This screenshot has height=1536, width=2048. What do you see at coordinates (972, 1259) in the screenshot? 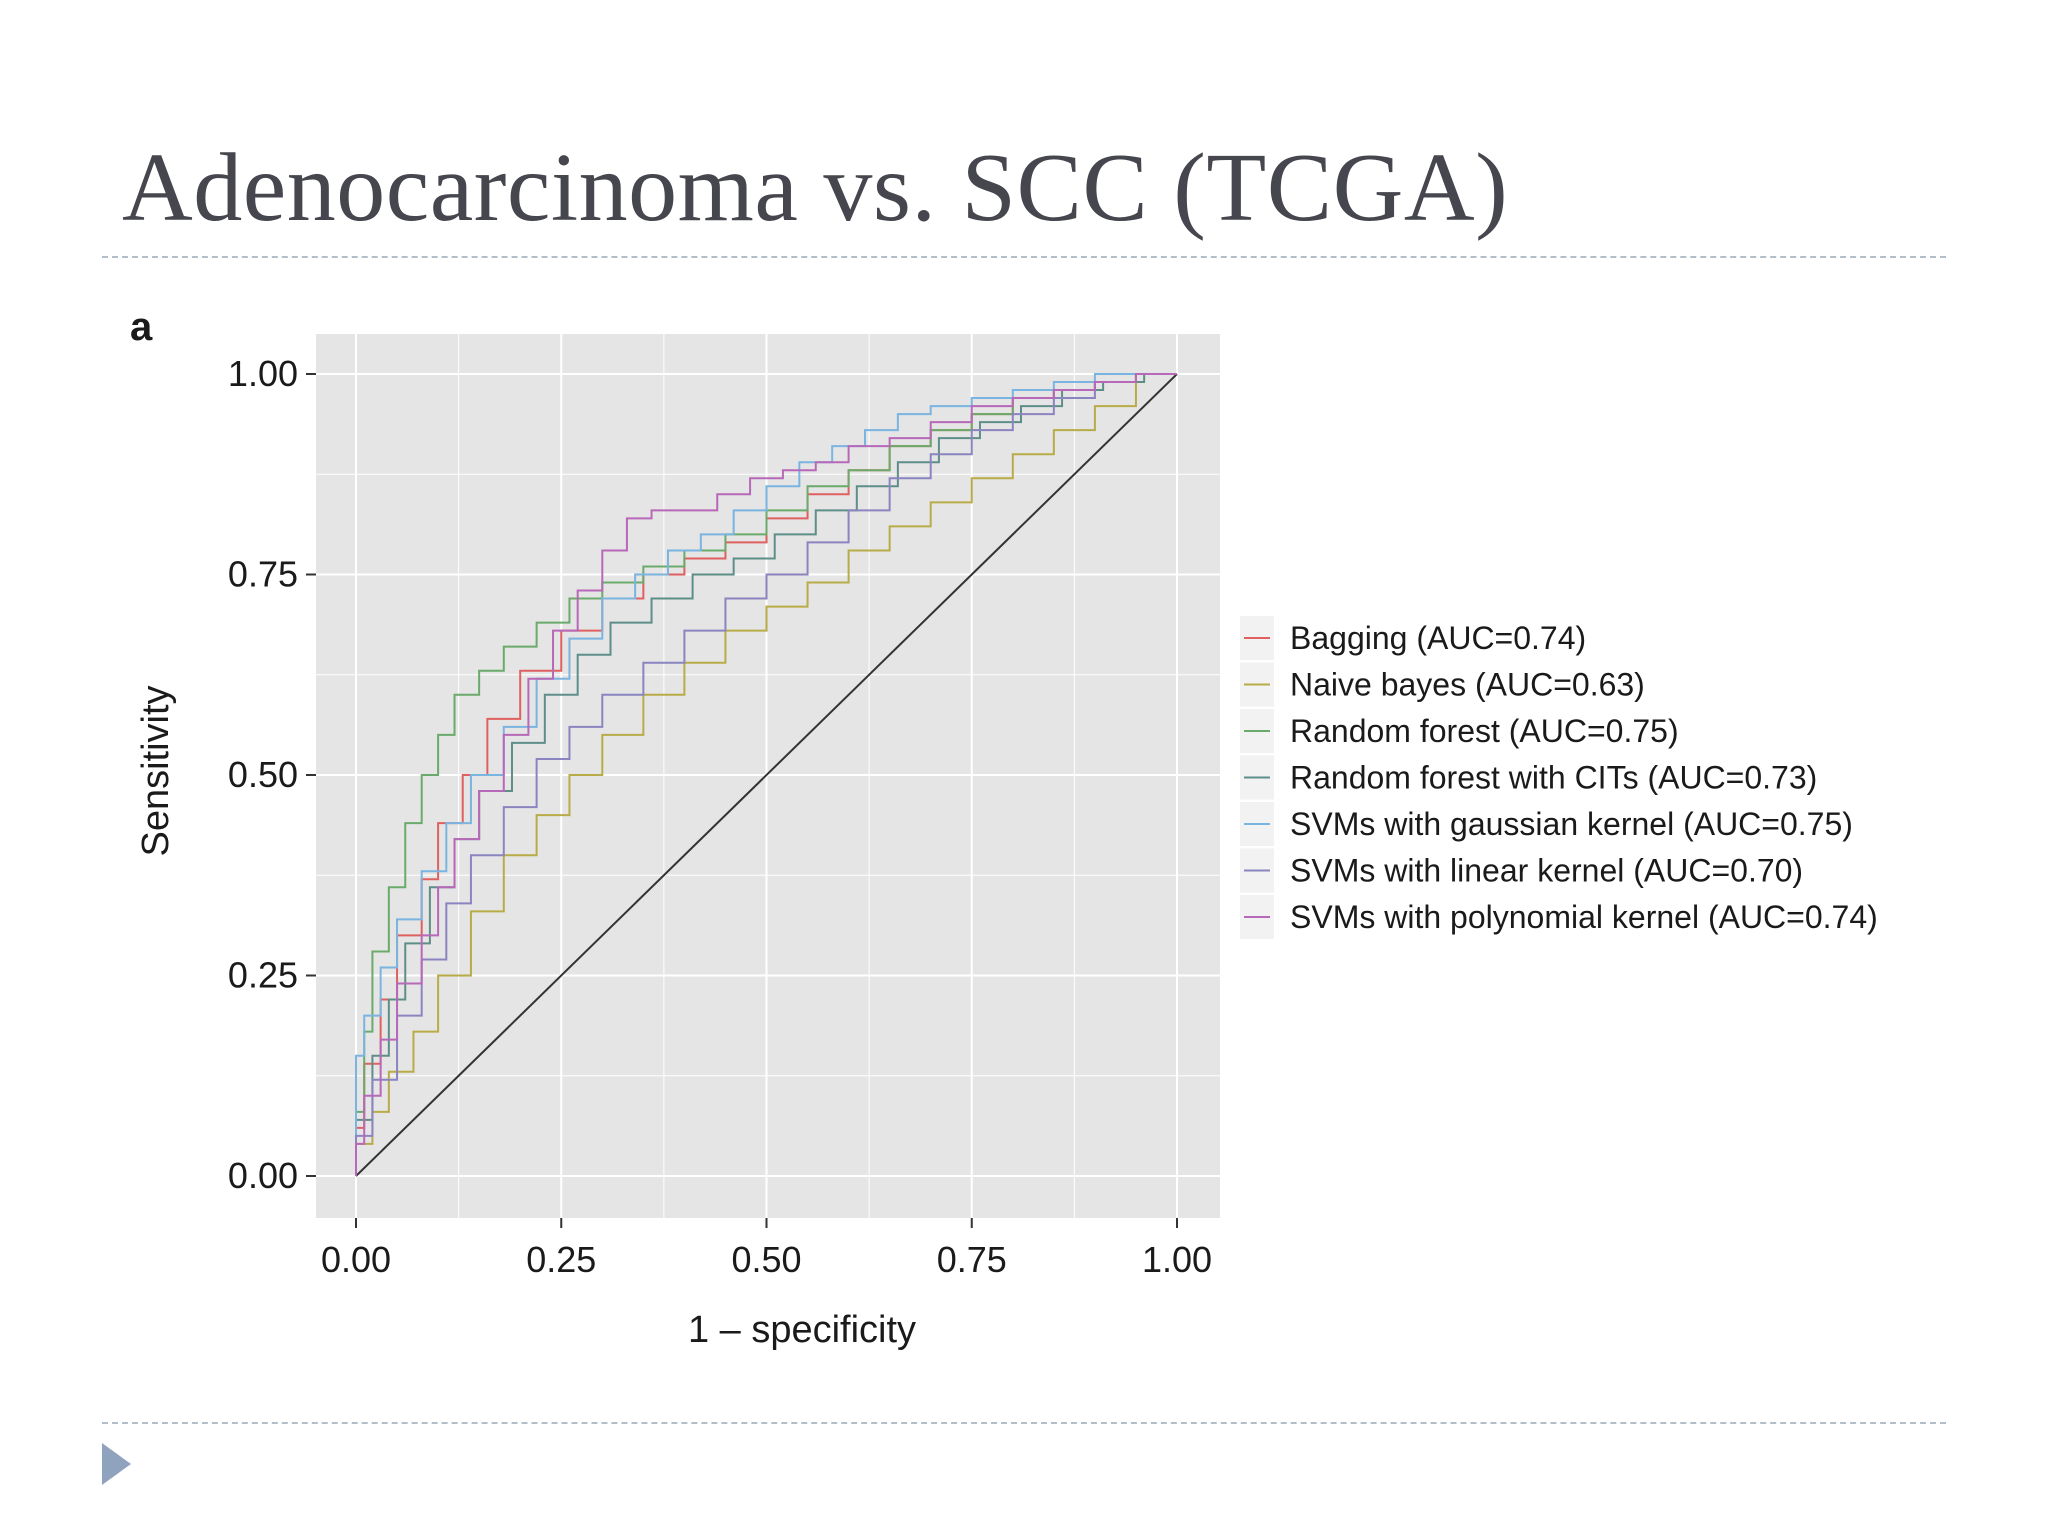
I see `x-tick-label: 0.75` at bounding box center [972, 1259].